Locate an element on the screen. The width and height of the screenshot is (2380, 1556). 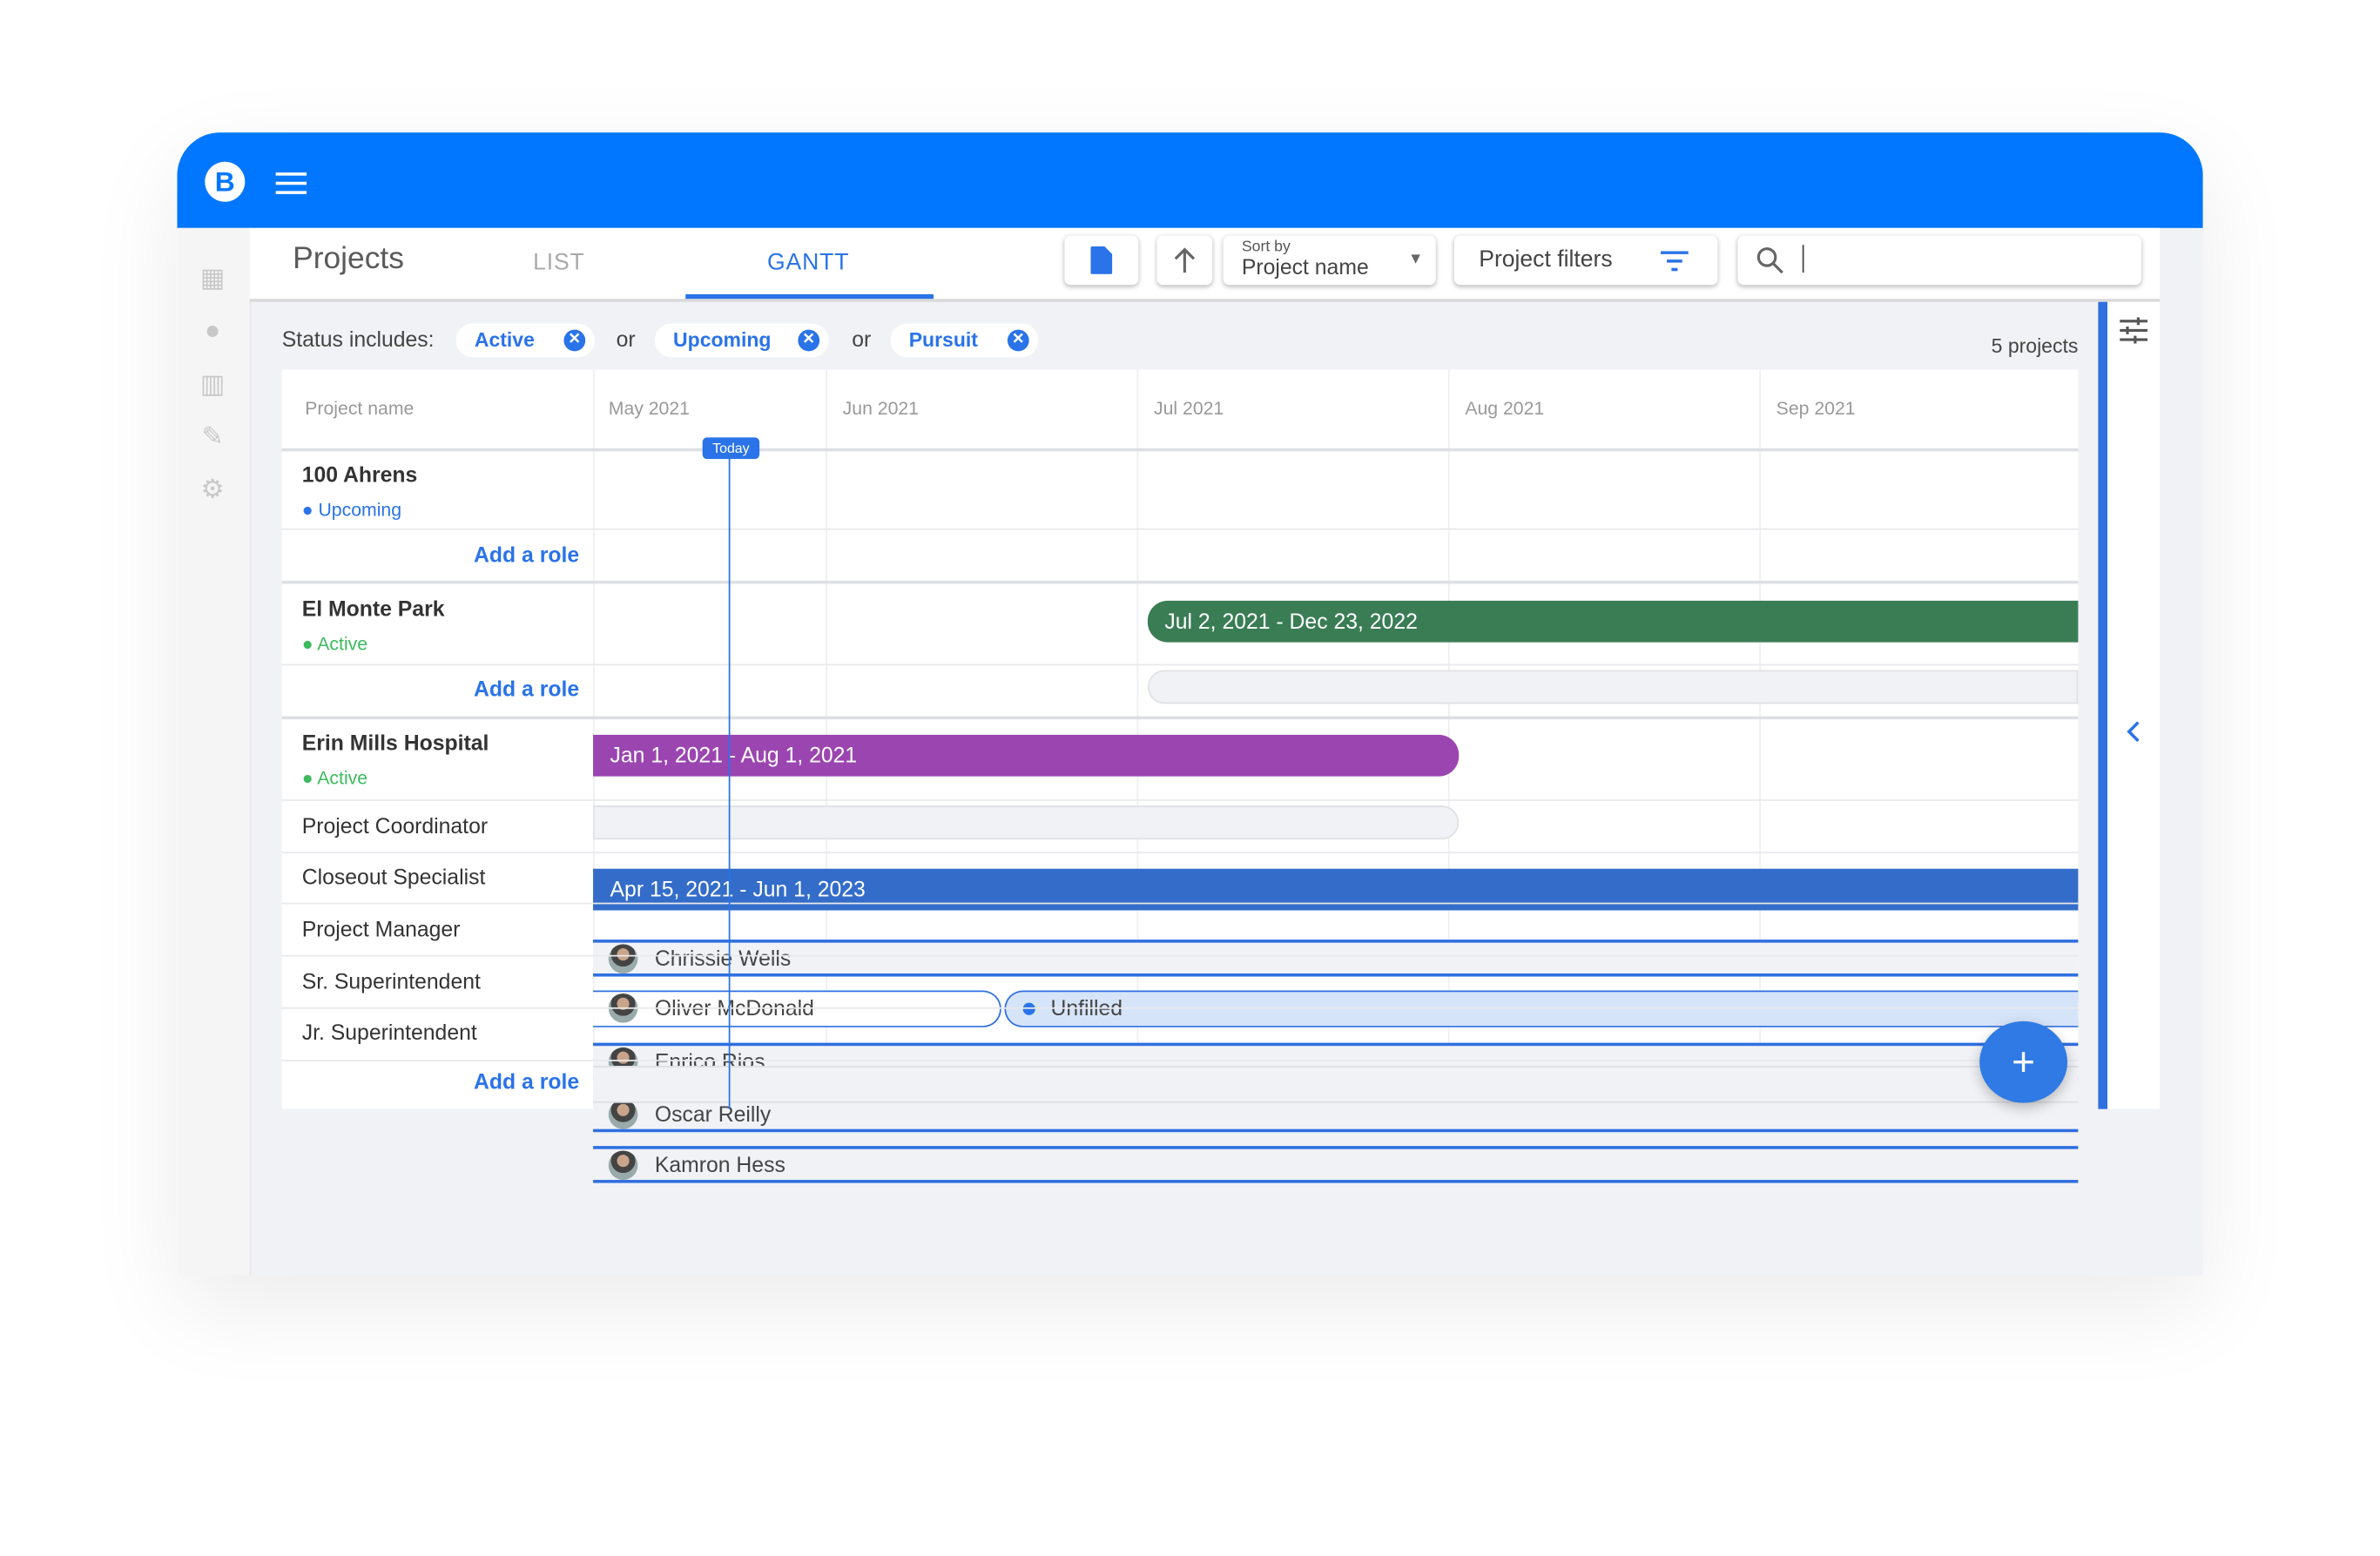
chevron-down-icon: ▼ is located at coordinates (1415, 260).